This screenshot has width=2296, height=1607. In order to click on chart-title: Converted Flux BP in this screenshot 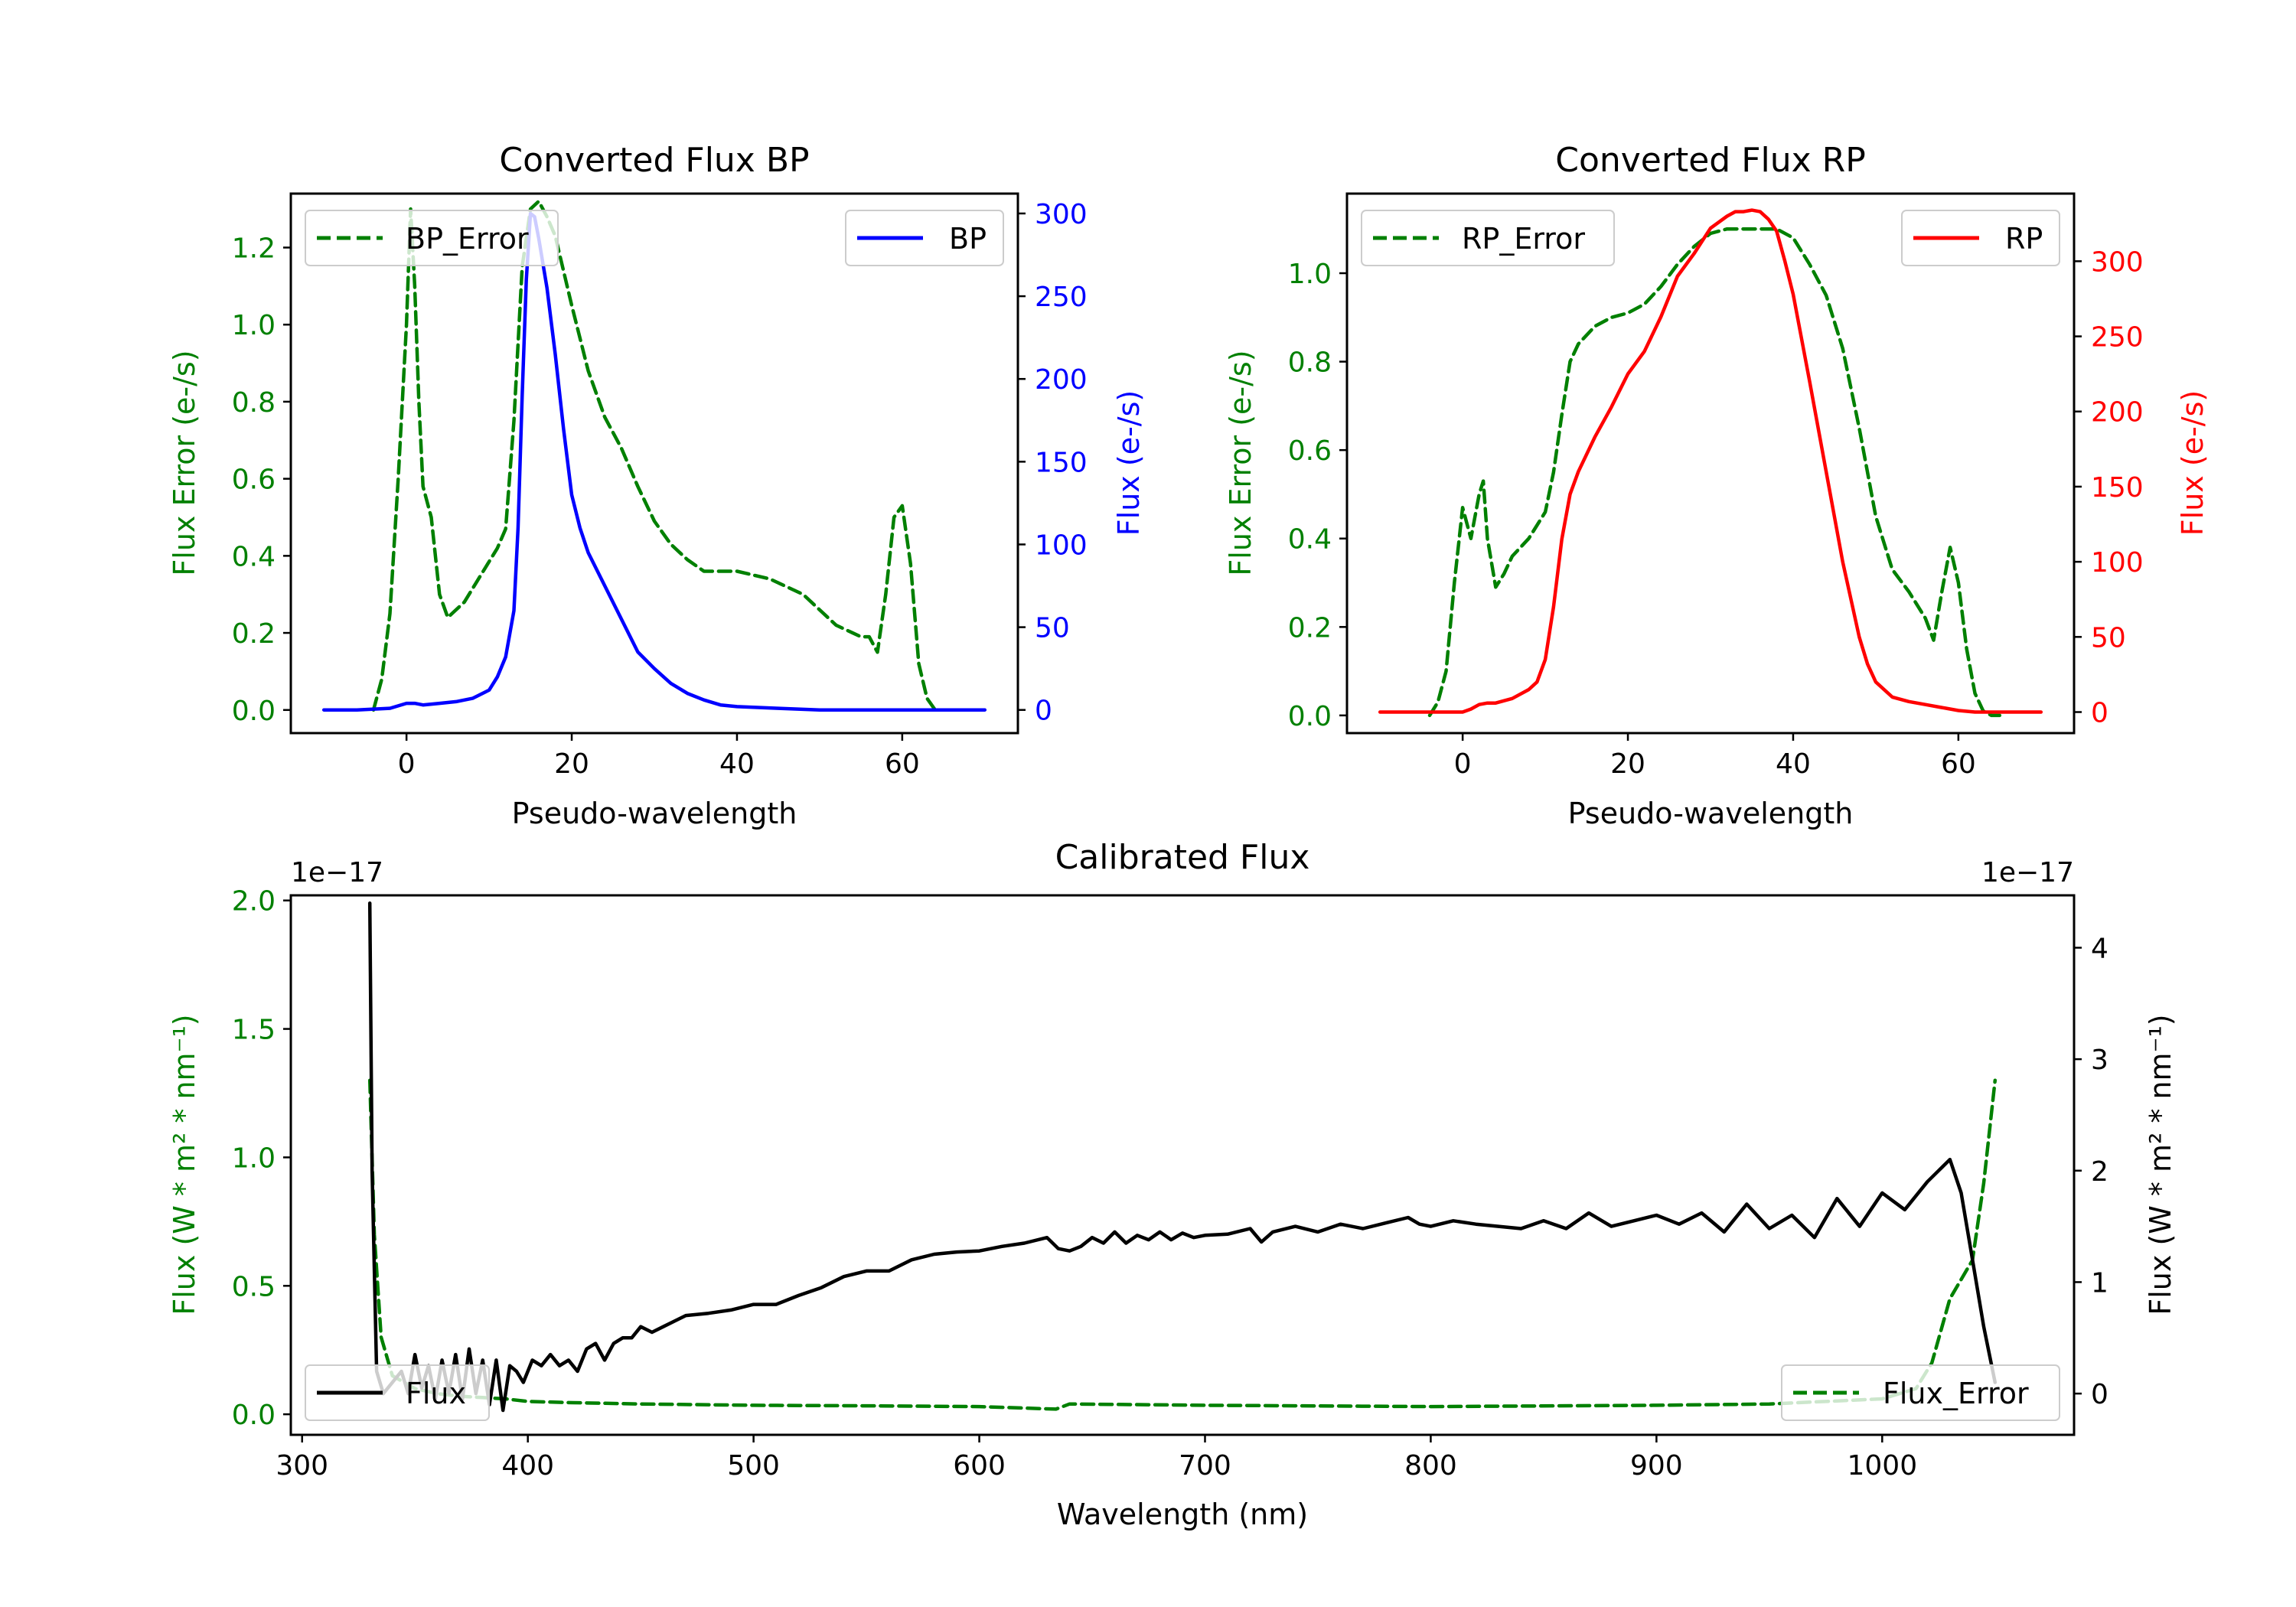, I will do `click(654, 160)`.